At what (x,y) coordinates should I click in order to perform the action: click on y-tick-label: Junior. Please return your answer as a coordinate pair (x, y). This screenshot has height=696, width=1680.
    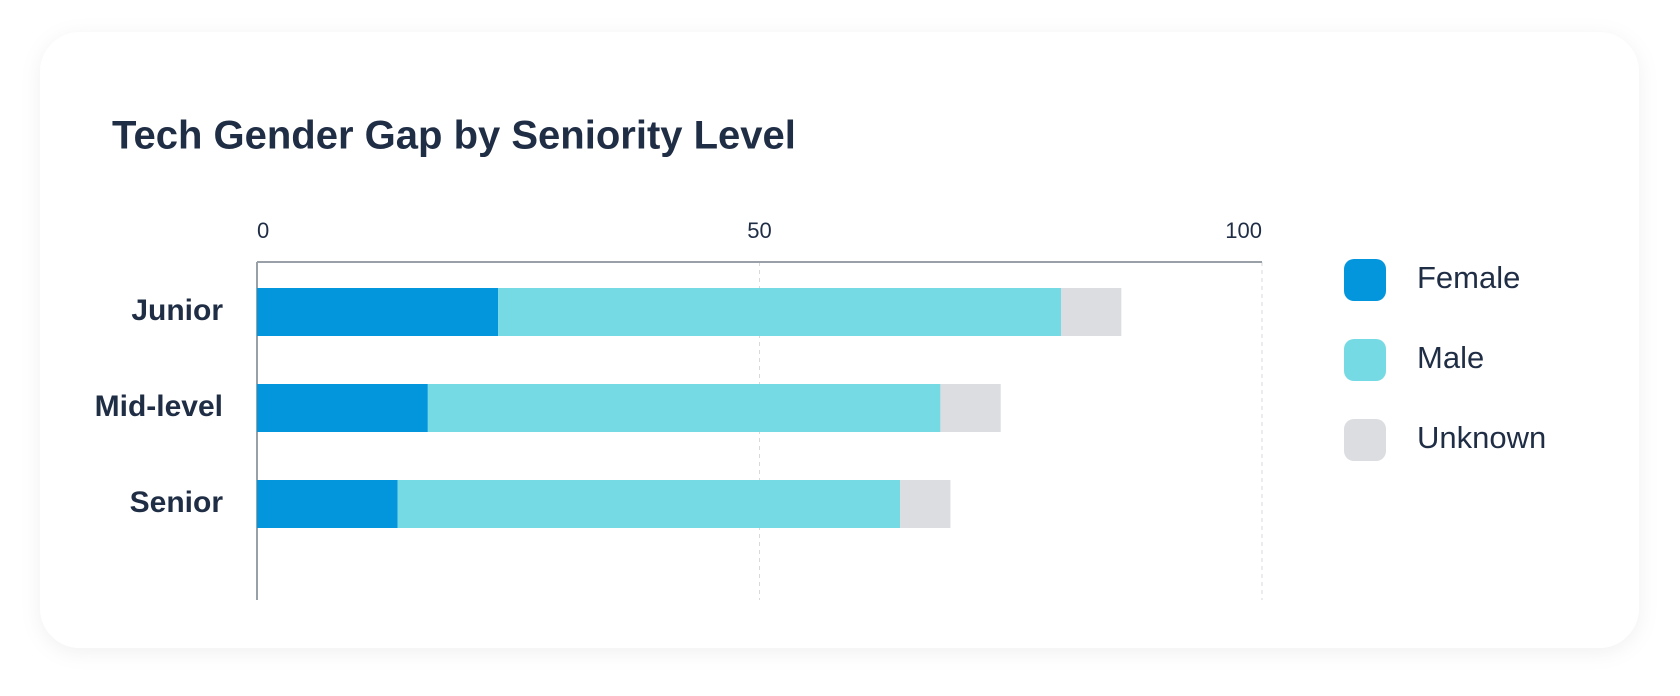
    Looking at the image, I should click on (177, 310).